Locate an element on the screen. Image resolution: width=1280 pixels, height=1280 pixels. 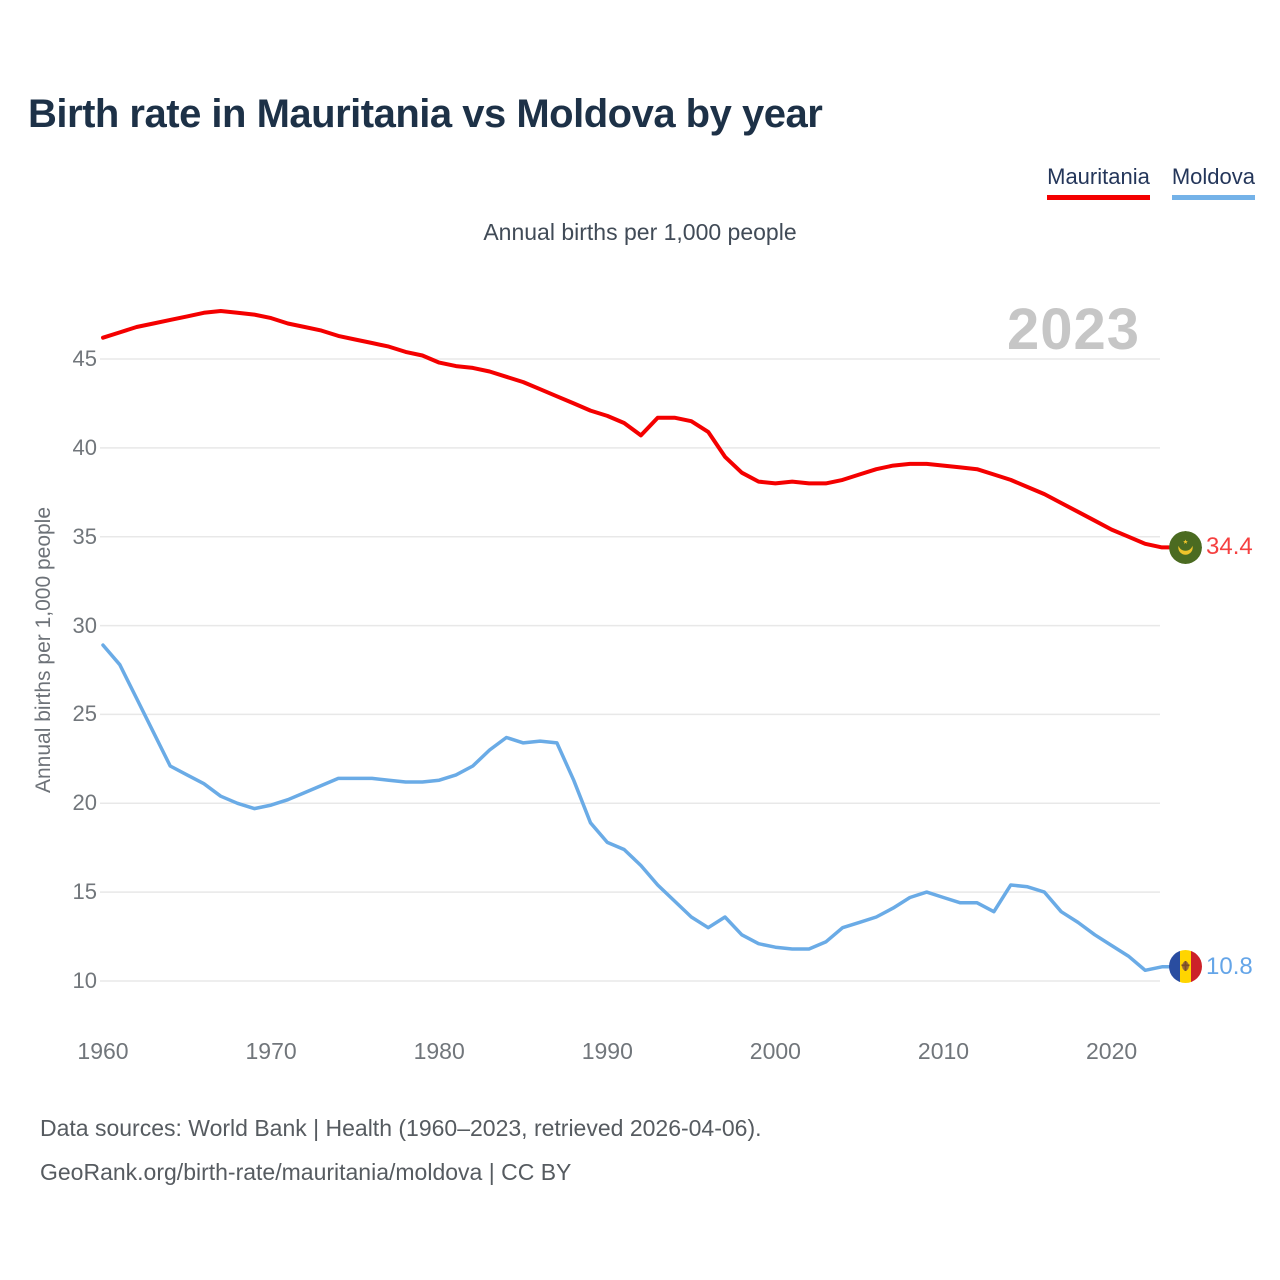
legend-item-moldova: Moldova is located at coordinates (1213, 182).